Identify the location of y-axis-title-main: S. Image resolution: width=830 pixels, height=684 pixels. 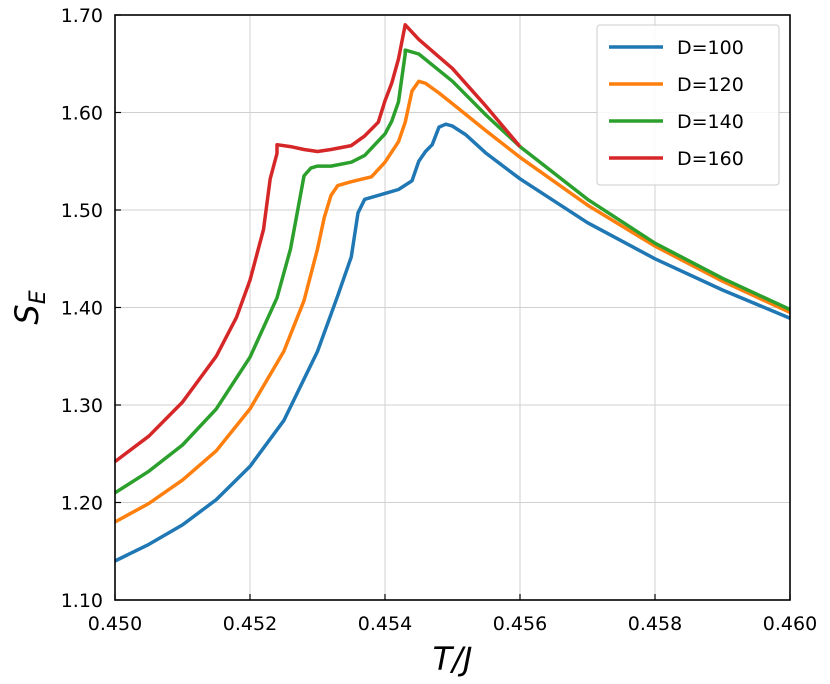
(27, 314).